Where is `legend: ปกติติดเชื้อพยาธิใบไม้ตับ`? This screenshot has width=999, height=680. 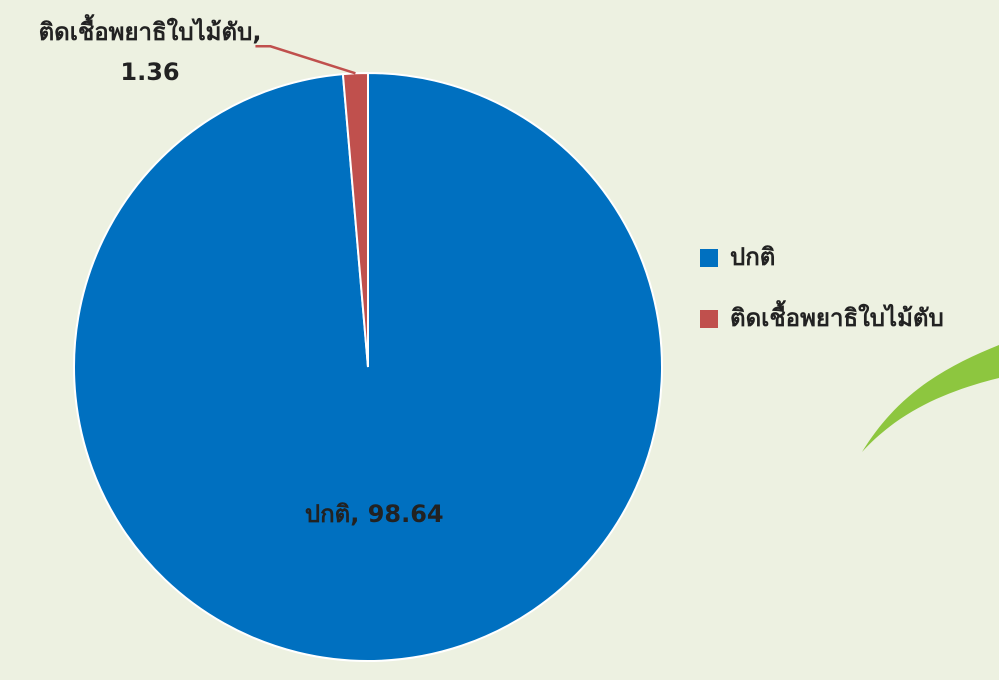
legend: ปกติติดเชื้อพยาธิใบไม้ตับ is located at coordinates (822, 287).